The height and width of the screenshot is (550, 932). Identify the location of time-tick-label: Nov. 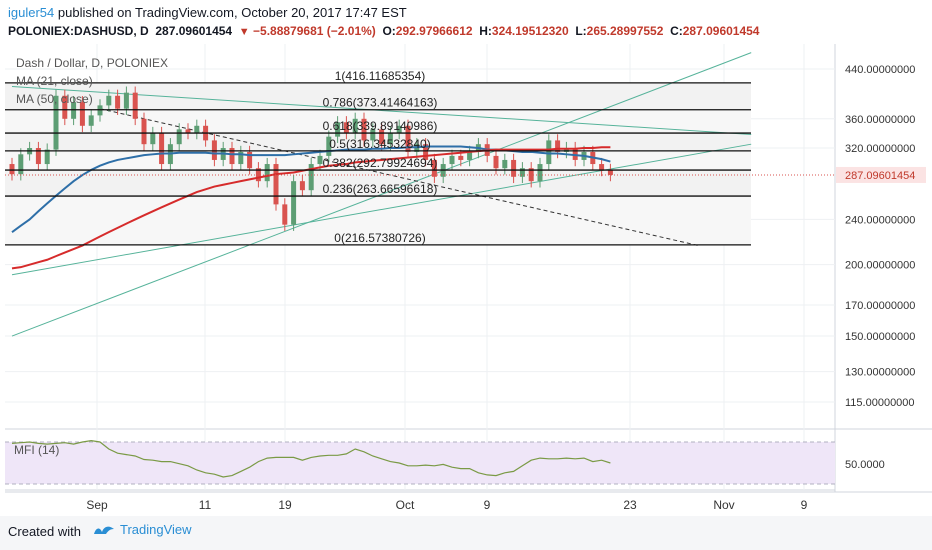
(723, 505).